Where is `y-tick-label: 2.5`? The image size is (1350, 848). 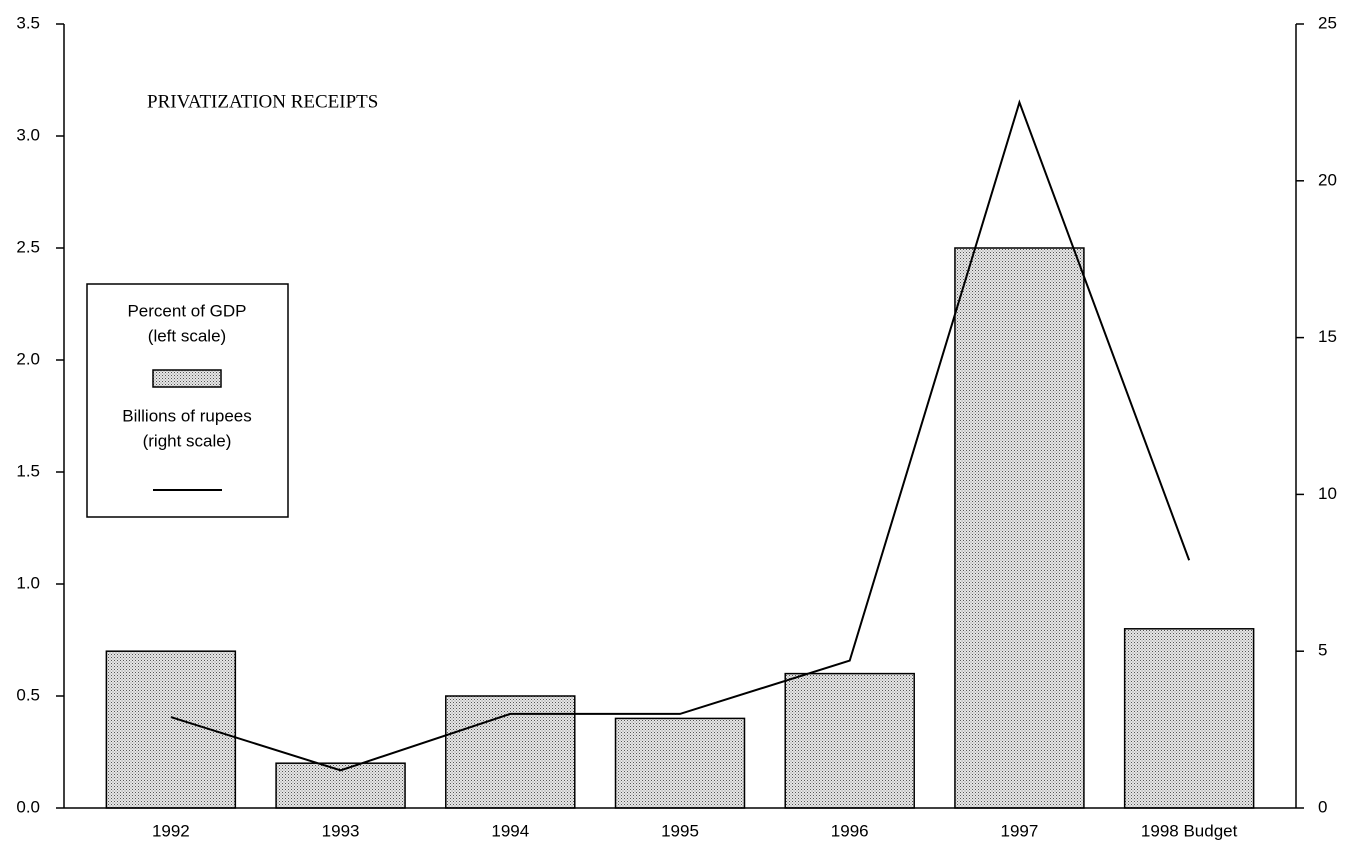
y-tick-label: 2.5 is located at coordinates (28, 246).